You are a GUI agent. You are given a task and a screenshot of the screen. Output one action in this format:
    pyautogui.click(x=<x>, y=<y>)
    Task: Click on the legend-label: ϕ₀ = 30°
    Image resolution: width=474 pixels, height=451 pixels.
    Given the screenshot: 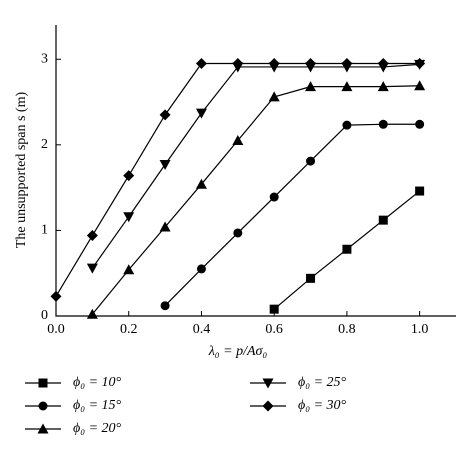 What is the action you would take?
    pyautogui.click(x=322, y=405)
    